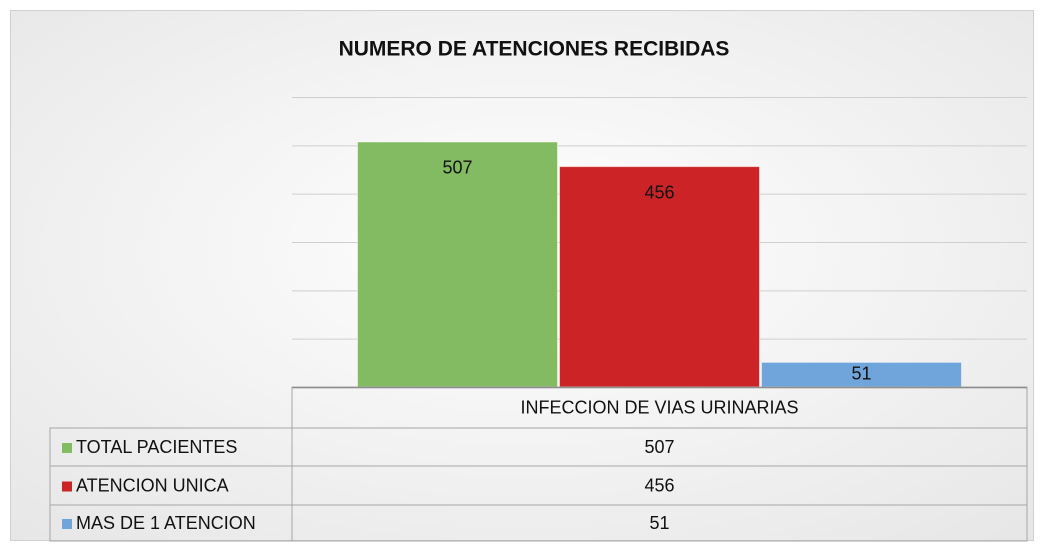 The image size is (1044, 553). Describe the element at coordinates (659, 485) in the screenshot. I see `table-value: 456` at that location.